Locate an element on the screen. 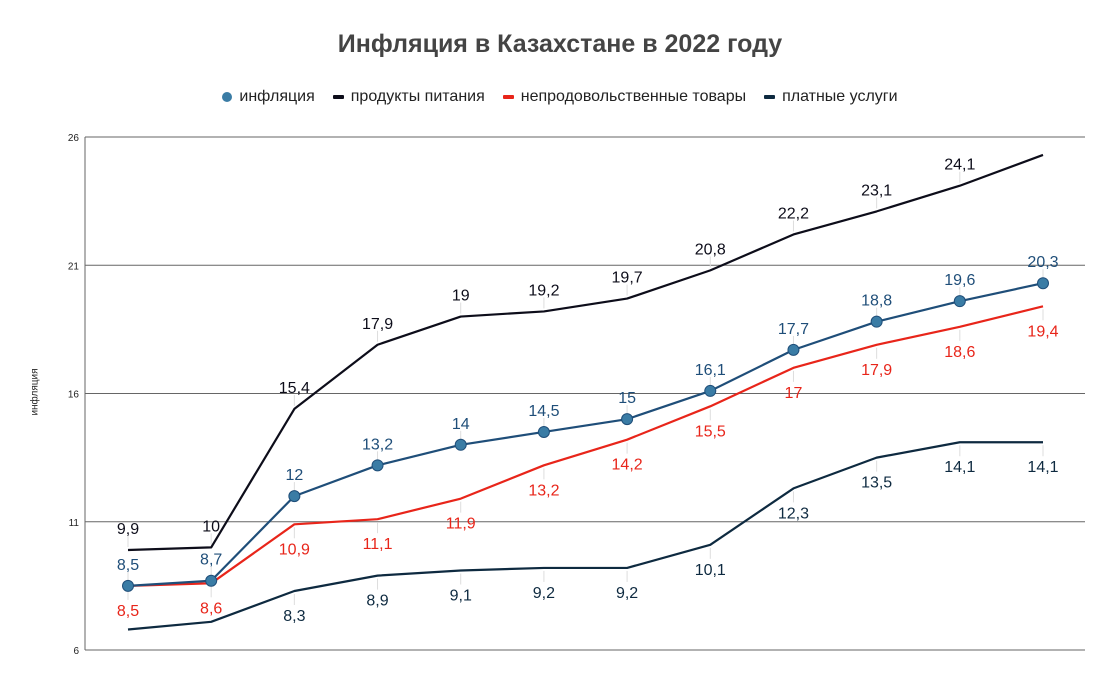  data-label: 14 is located at coordinates (461, 424).